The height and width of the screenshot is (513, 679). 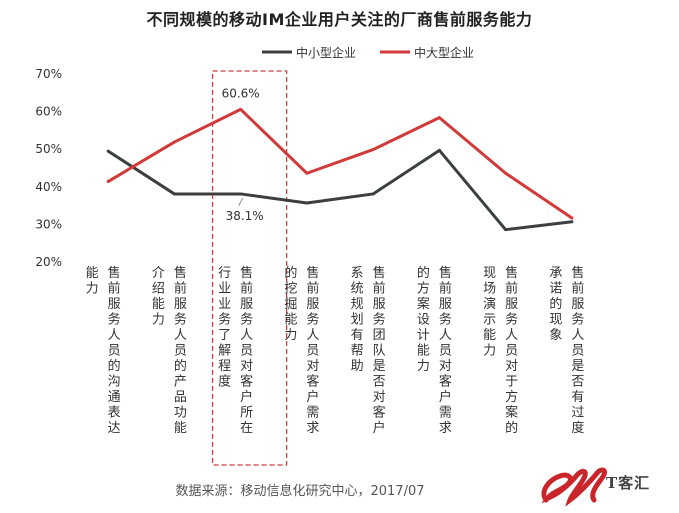 What do you see at coordinates (48, 112) in the screenshot?
I see `y-tick-label: 60%` at bounding box center [48, 112].